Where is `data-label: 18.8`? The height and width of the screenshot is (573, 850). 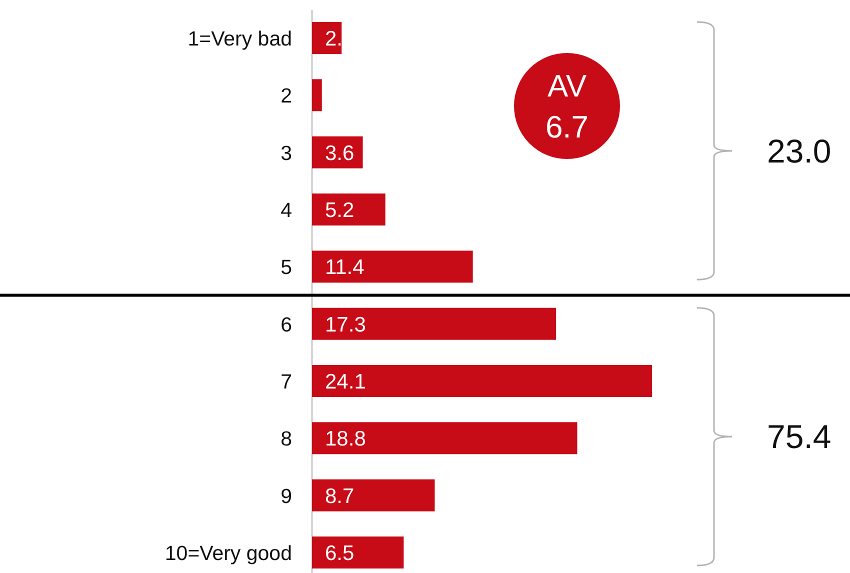 data-label: 18.8 is located at coordinates (345, 439).